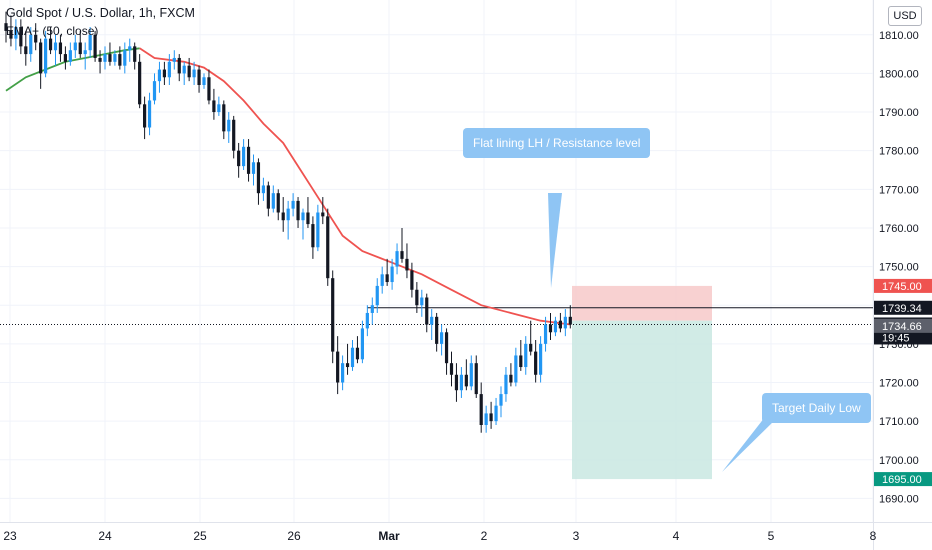 This screenshot has height=550, width=932. Describe the element at coordinates (899, 384) in the screenshot. I see `y-tick-label: 1720.00` at that location.